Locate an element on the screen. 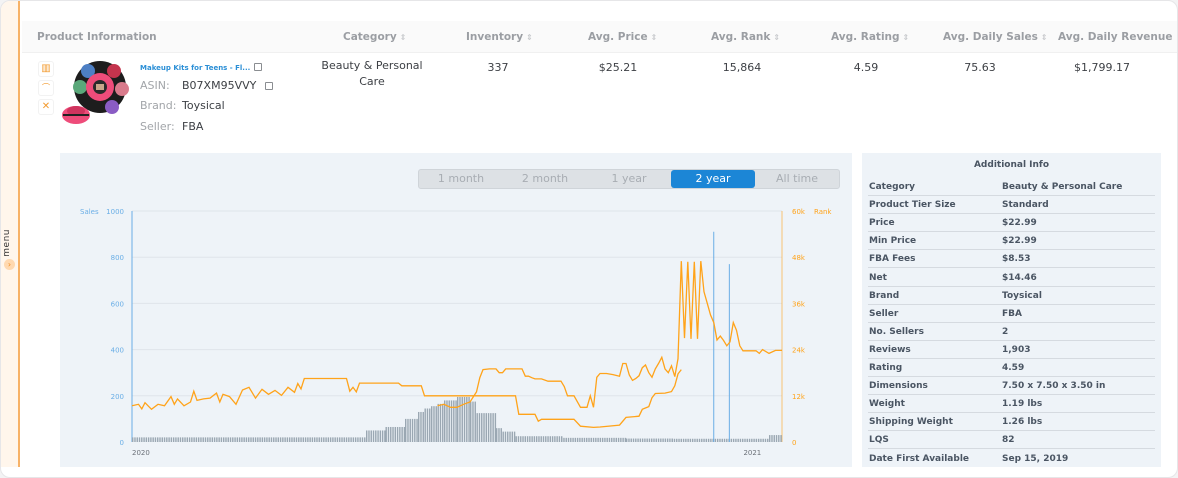  cell-avg-daily-sales: 75.63 is located at coordinates (980, 67).